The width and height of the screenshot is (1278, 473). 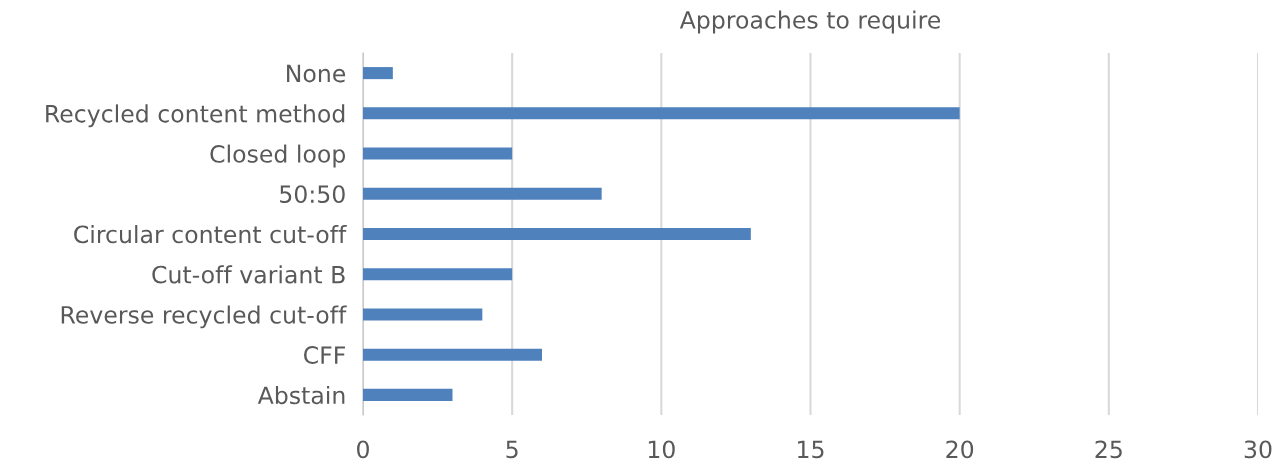 I want to click on y-tick-label: 50:50, so click(x=312, y=194).